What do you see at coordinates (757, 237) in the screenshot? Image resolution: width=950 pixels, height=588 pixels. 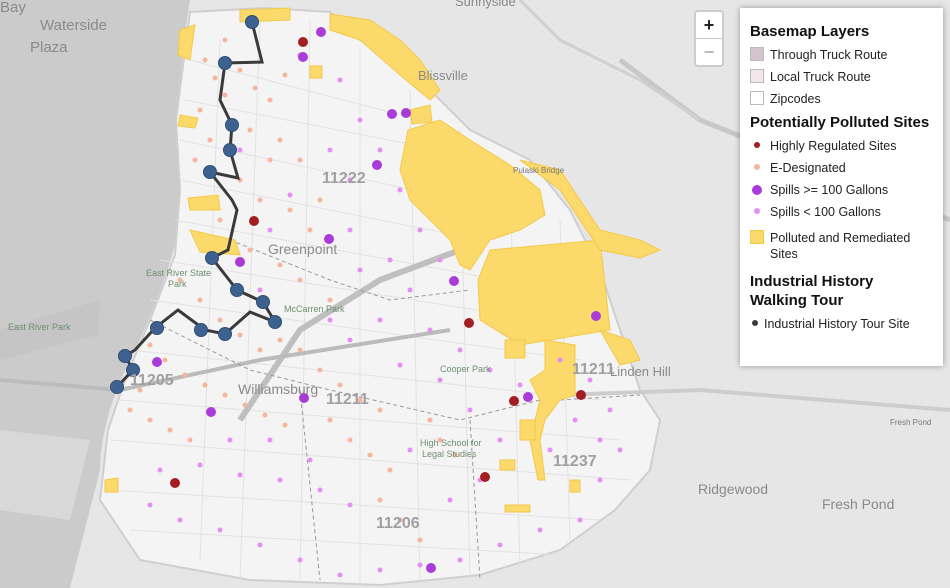 I see `remediated-swatch` at bounding box center [757, 237].